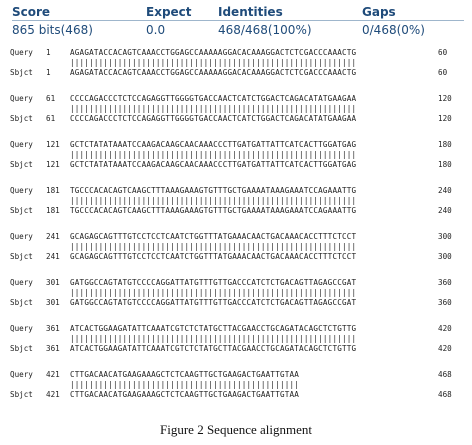 The image size is (472, 445). I want to click on gaps-label: Gaps, so click(379, 12).